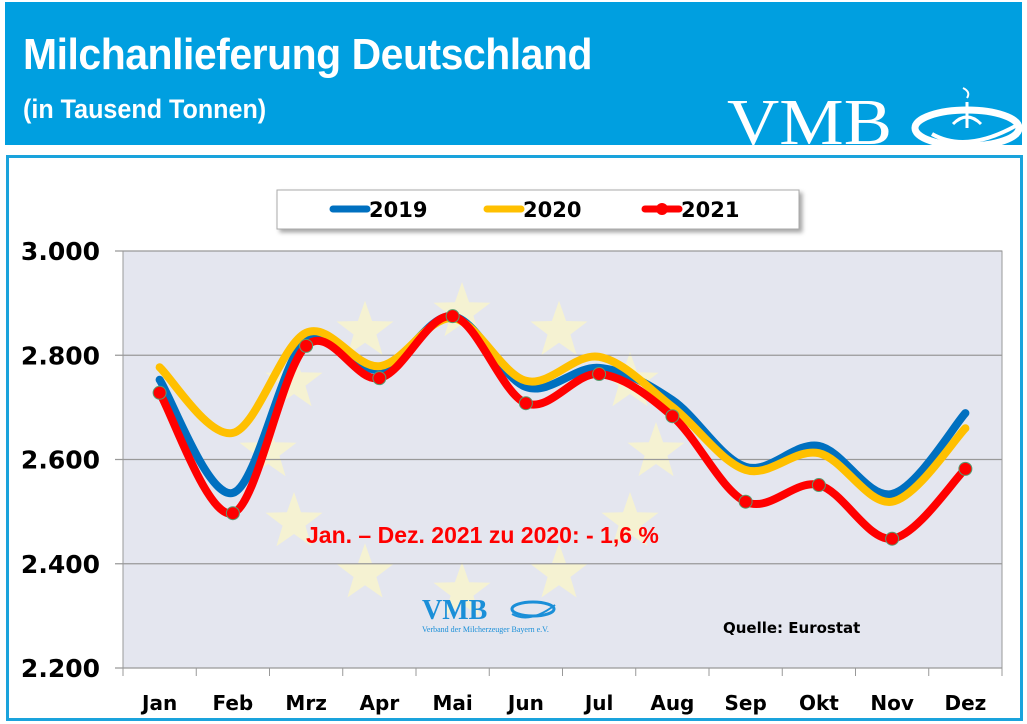  What do you see at coordinates (145, 109) in the screenshot?
I see `page-subtitle: (in Tausend Tonnen)` at bounding box center [145, 109].